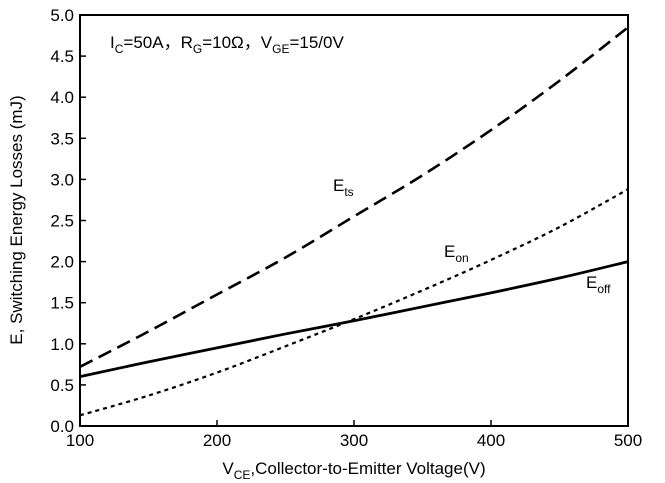 This screenshot has height=483, width=665. What do you see at coordinates (80, 440) in the screenshot?
I see `x-tick-label: 100` at bounding box center [80, 440].